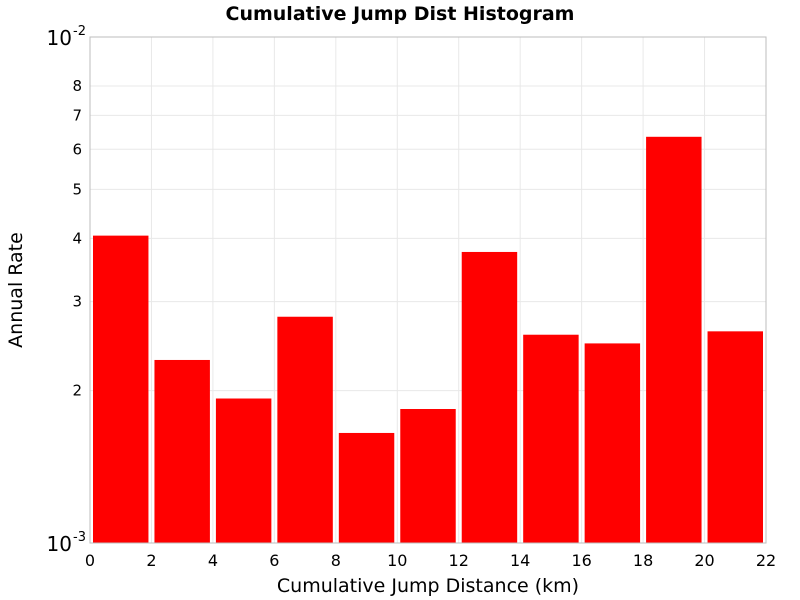 Image resolution: width=800 pixels, height=600 pixels. Describe the element at coordinates (77, 391) in the screenshot. I see `y-tick-label: 2` at that location.